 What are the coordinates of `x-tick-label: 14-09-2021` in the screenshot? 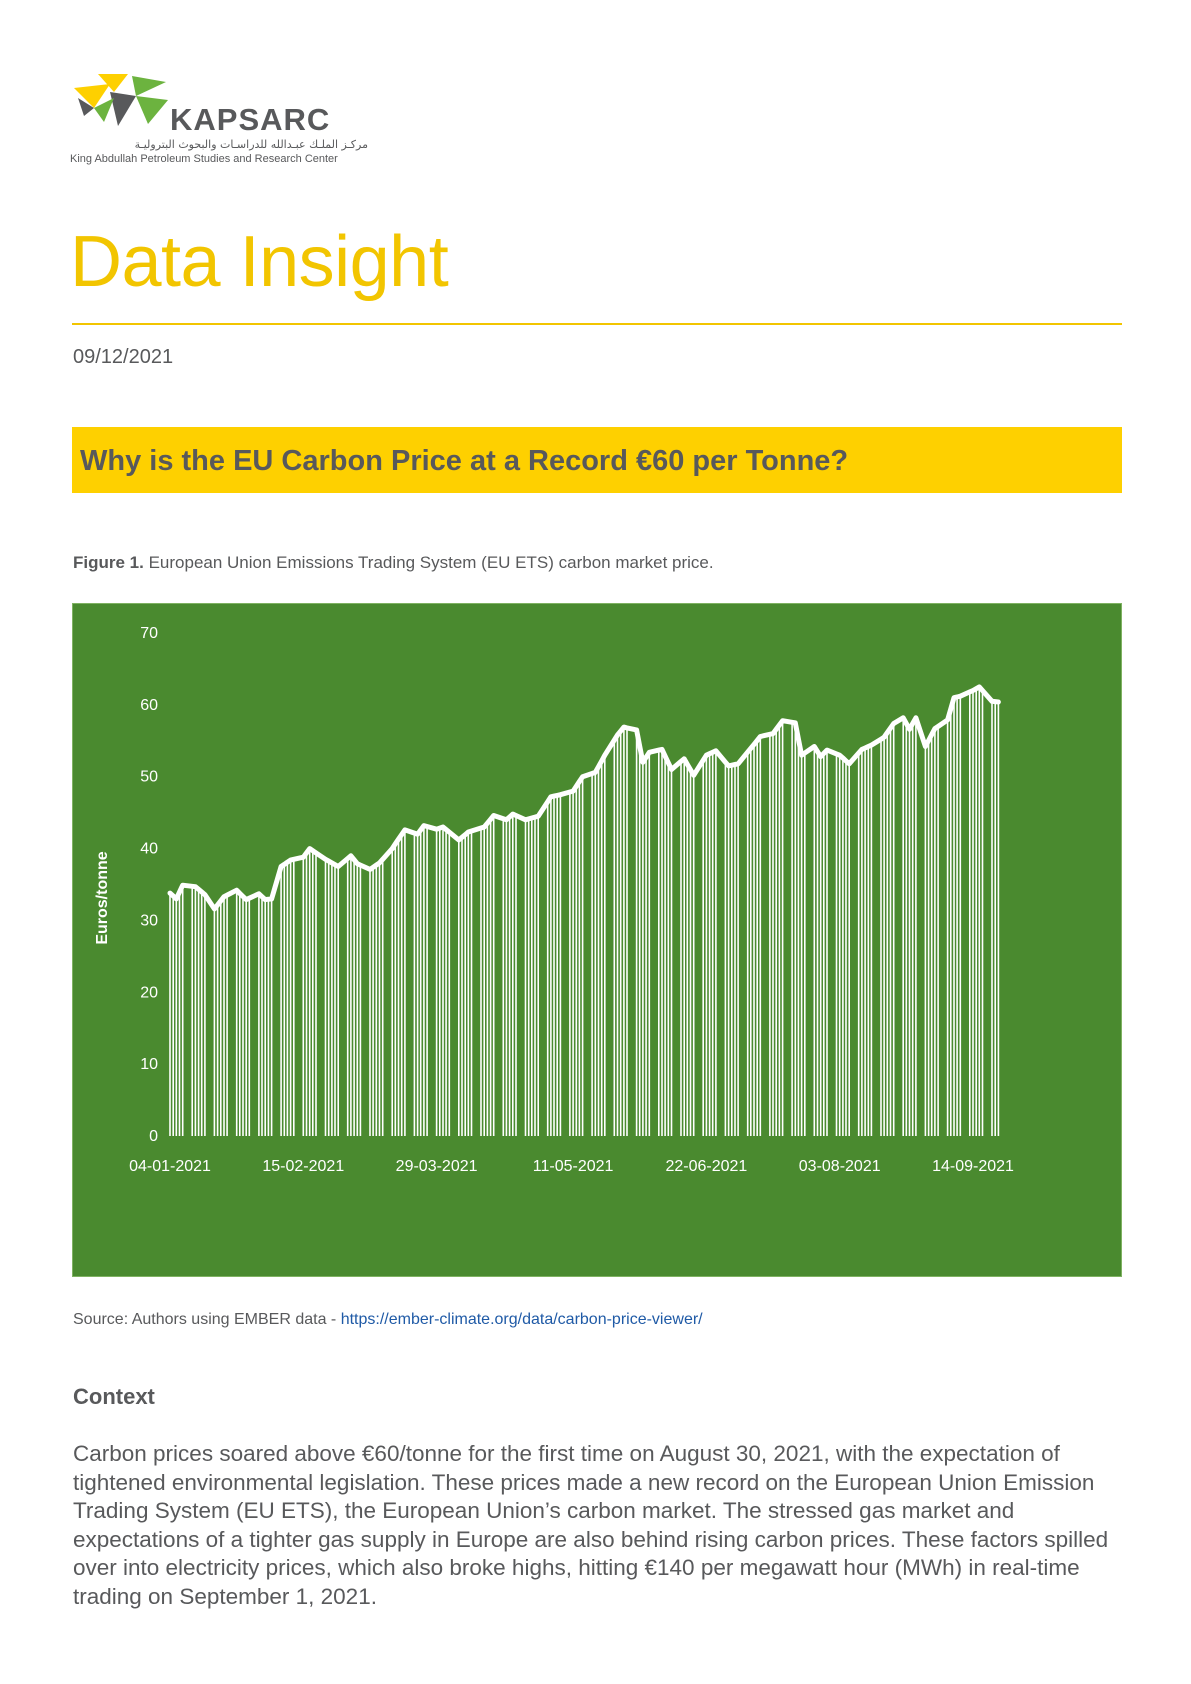 It's located at (973, 1166).